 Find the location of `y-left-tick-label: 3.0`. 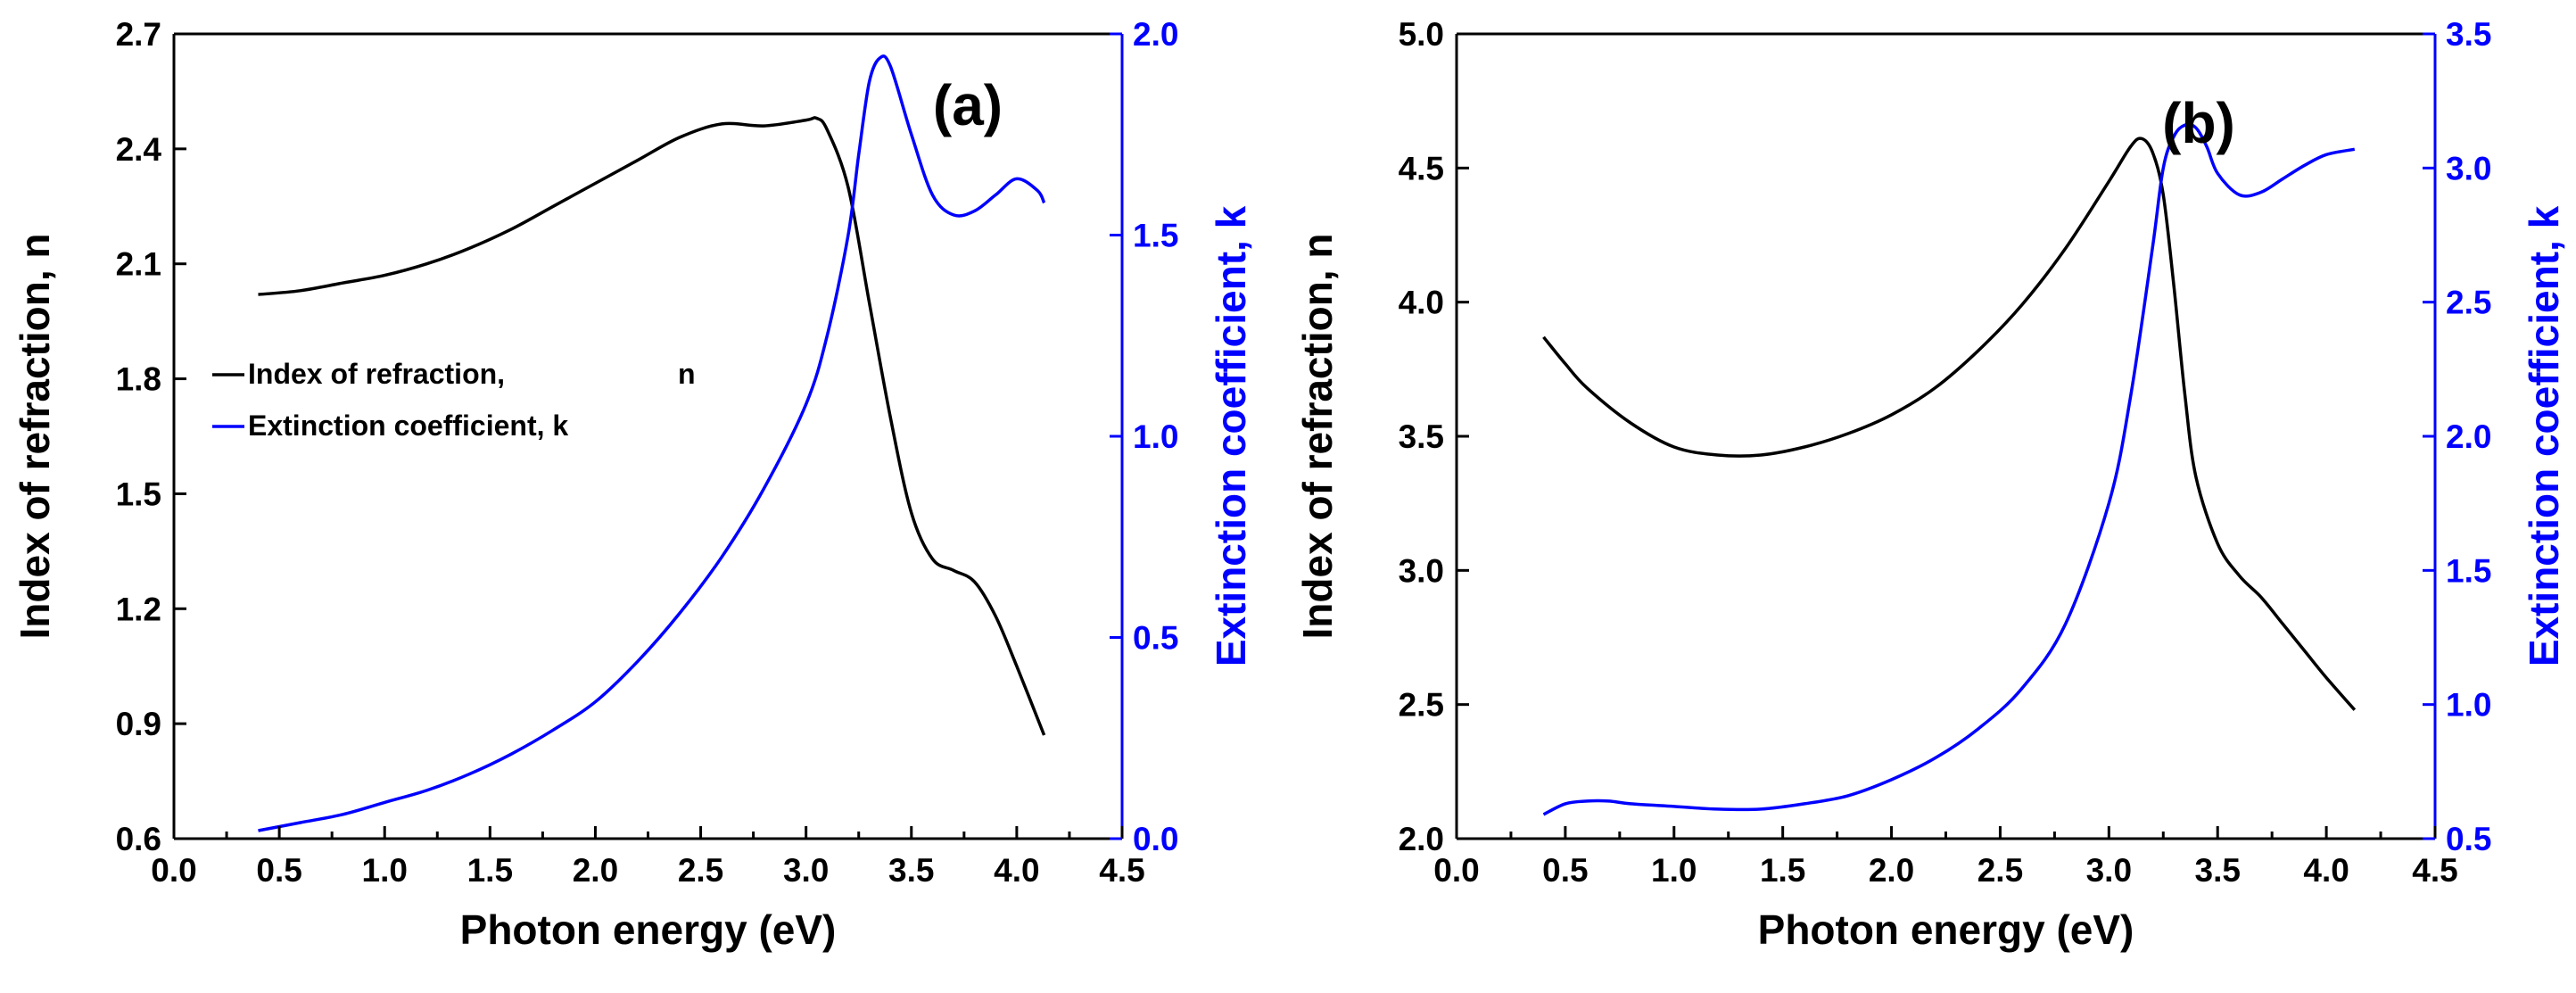

y-left-tick-label: 3.0 is located at coordinates (1422, 570).